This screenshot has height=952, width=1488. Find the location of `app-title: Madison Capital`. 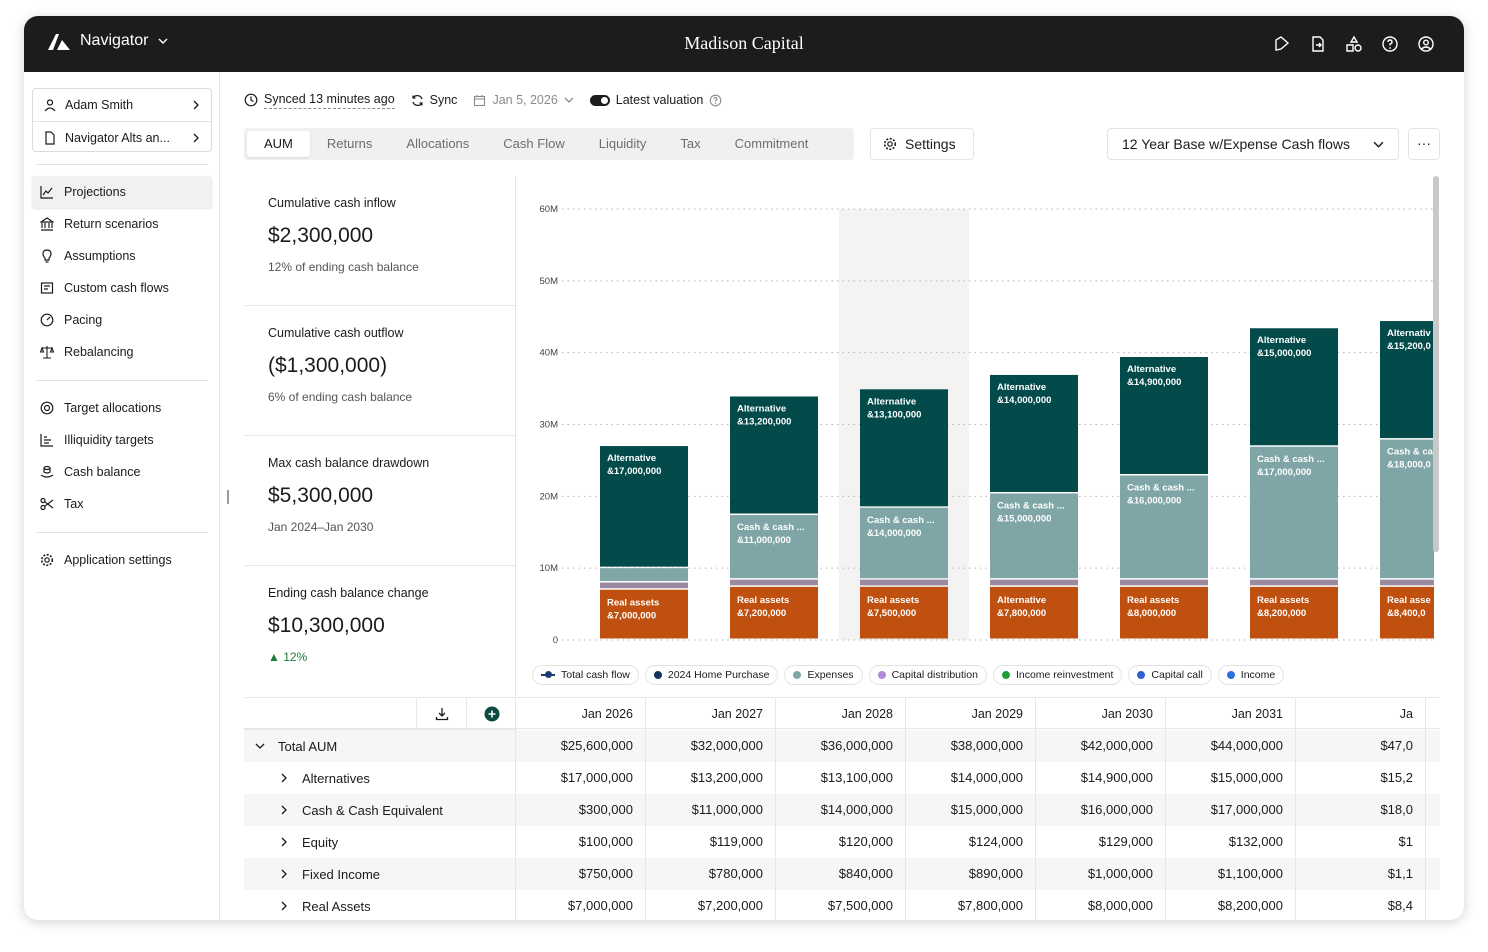

app-title: Madison Capital is located at coordinates (744, 43).